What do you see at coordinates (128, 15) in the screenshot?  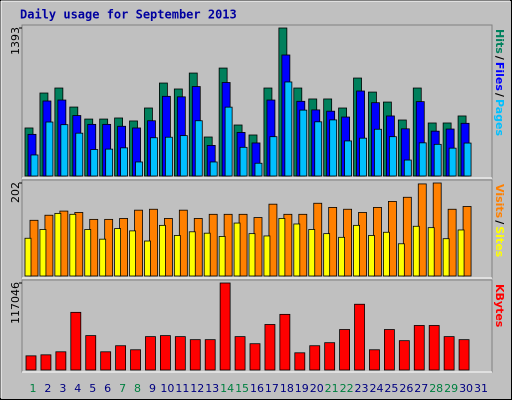 I see `chart-title: Daily usage for September 2013` at bounding box center [128, 15].